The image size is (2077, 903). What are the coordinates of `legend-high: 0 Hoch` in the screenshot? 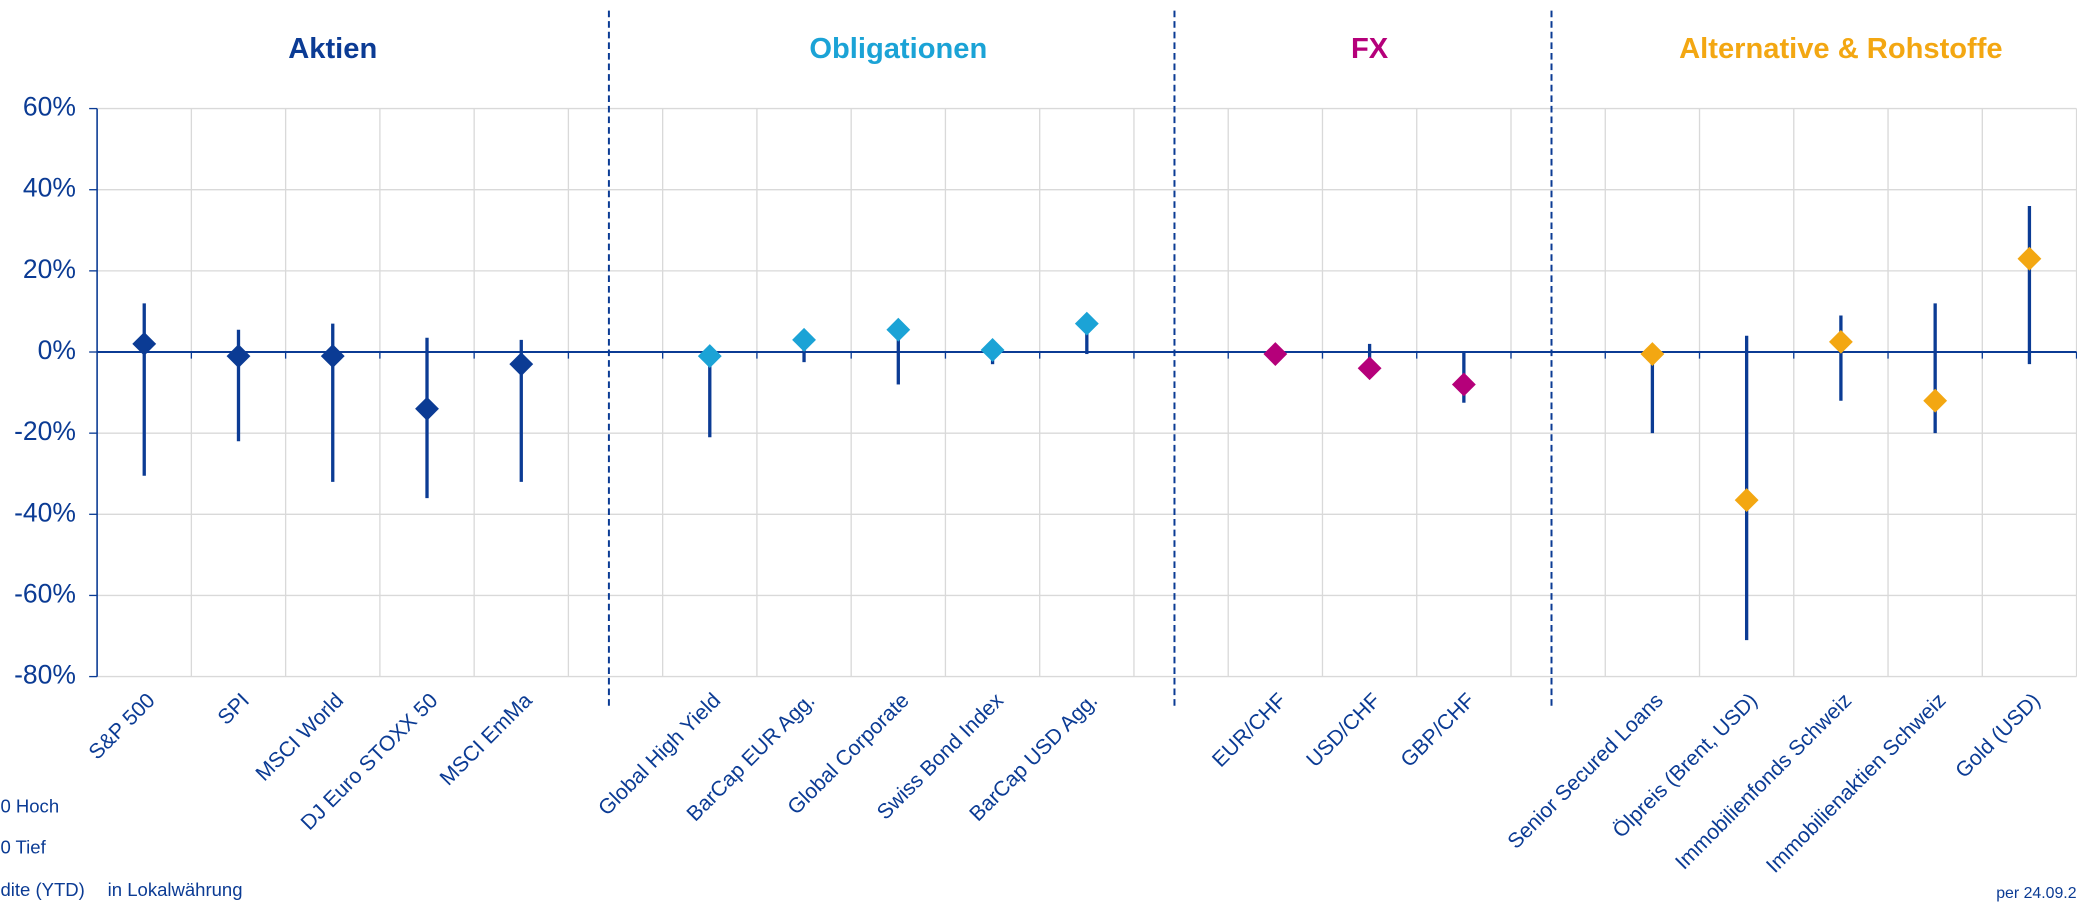 It's located at (29, 806).